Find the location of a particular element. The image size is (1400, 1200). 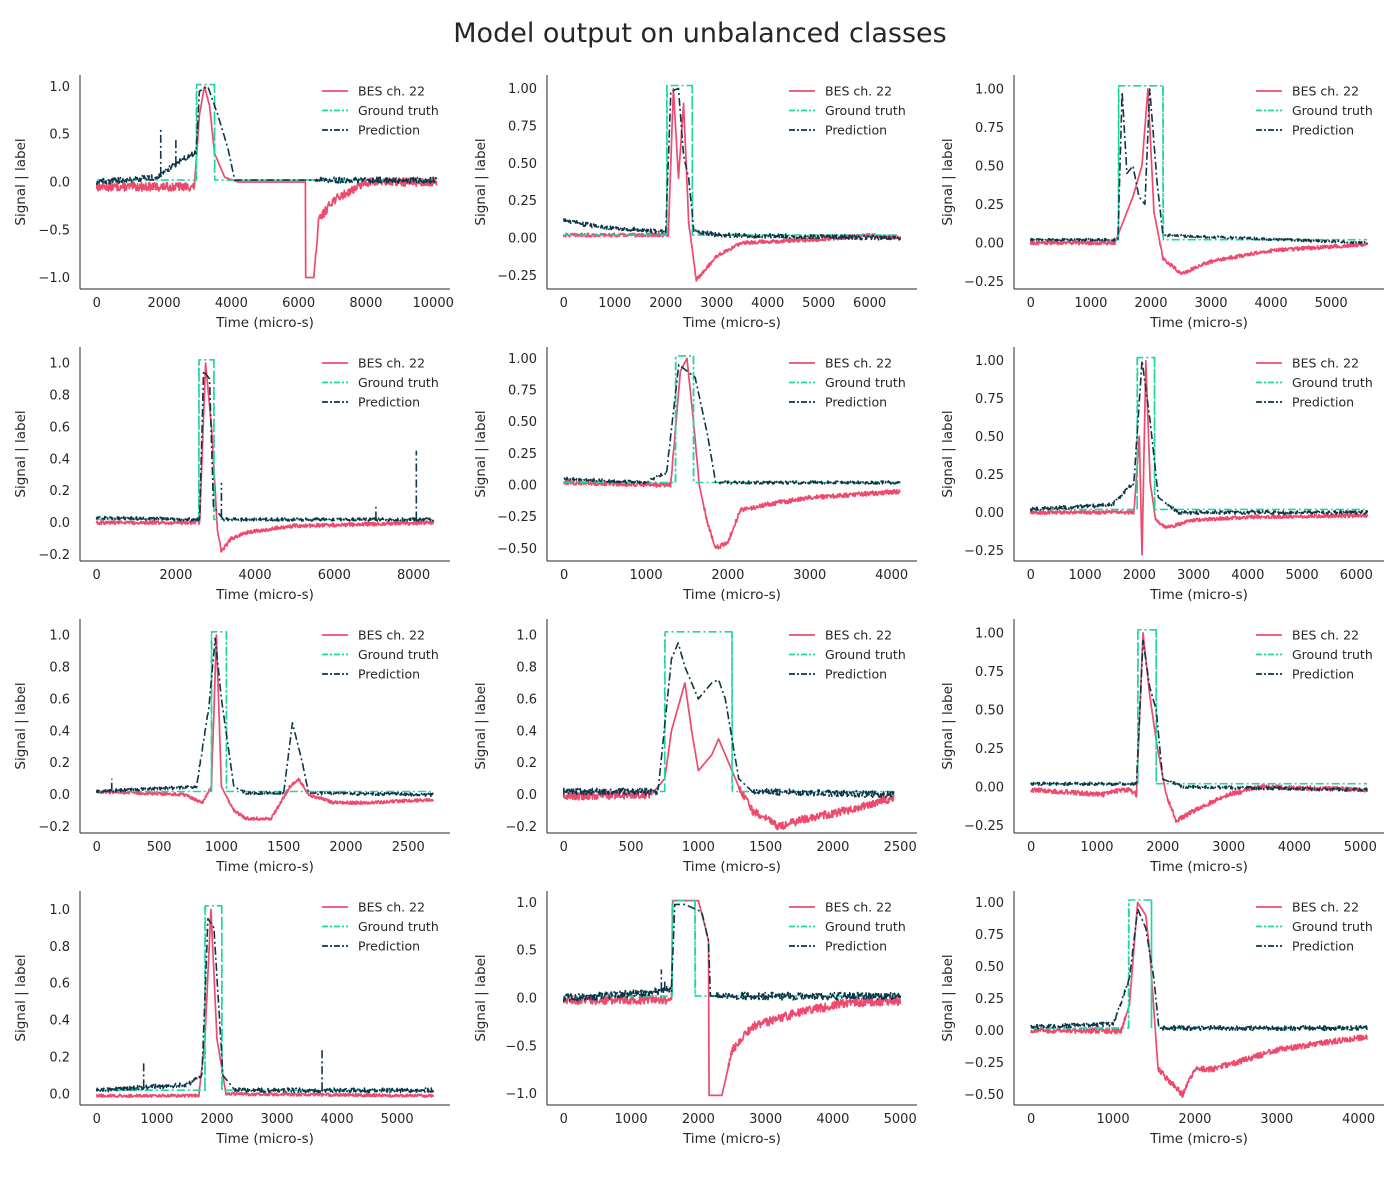

x-tick-label: 1500 is located at coordinates (283, 847).